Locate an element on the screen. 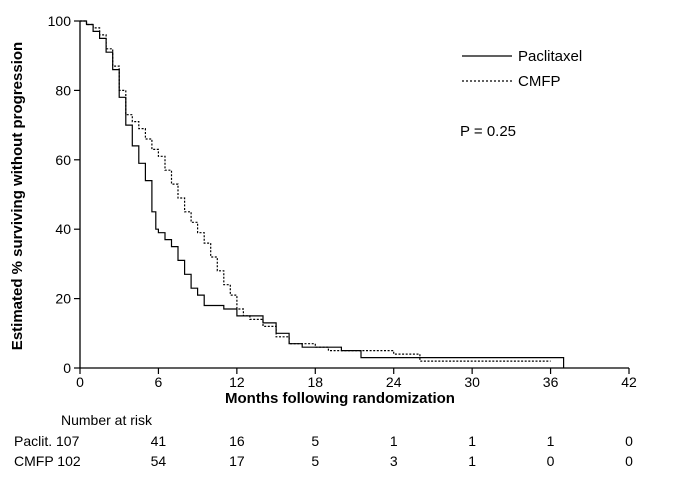  x-tick-label: 12 is located at coordinates (237, 382).